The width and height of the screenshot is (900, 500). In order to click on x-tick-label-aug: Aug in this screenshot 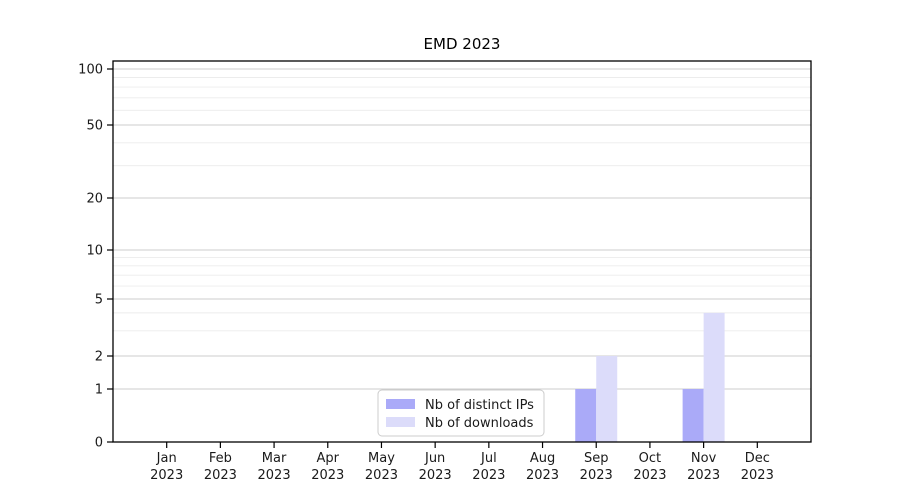, I will do `click(542, 458)`.